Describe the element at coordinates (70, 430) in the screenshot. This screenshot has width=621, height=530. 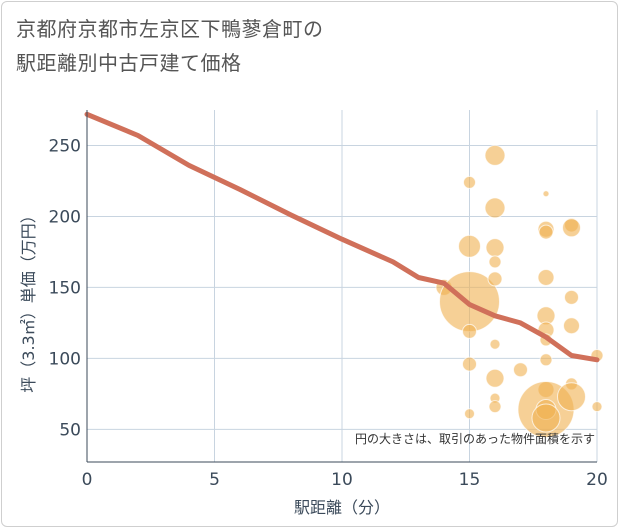
I see `y-tick-label: 50` at that location.